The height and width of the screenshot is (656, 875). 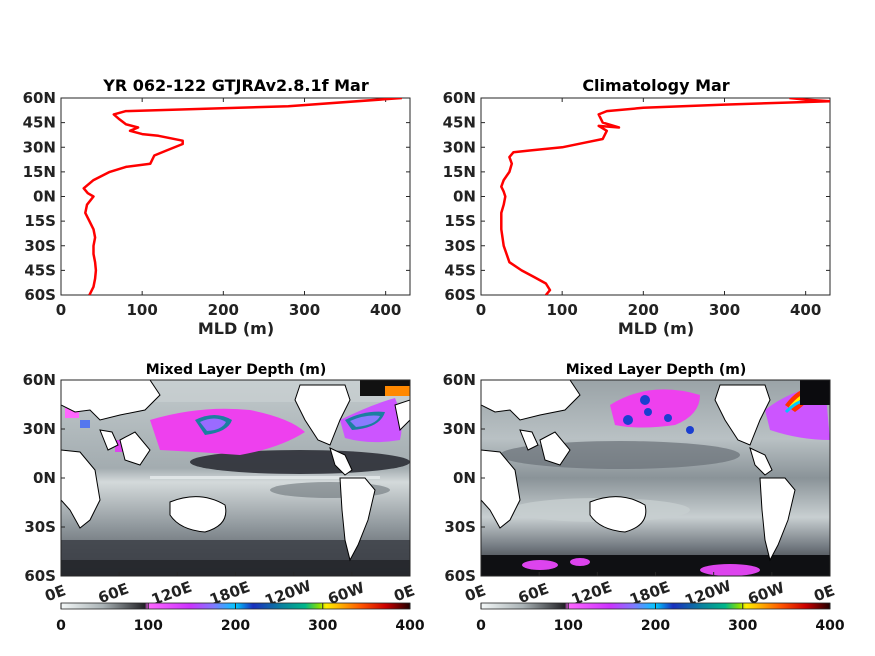 I want to click on panel4-map-field, so click(x=655, y=478).